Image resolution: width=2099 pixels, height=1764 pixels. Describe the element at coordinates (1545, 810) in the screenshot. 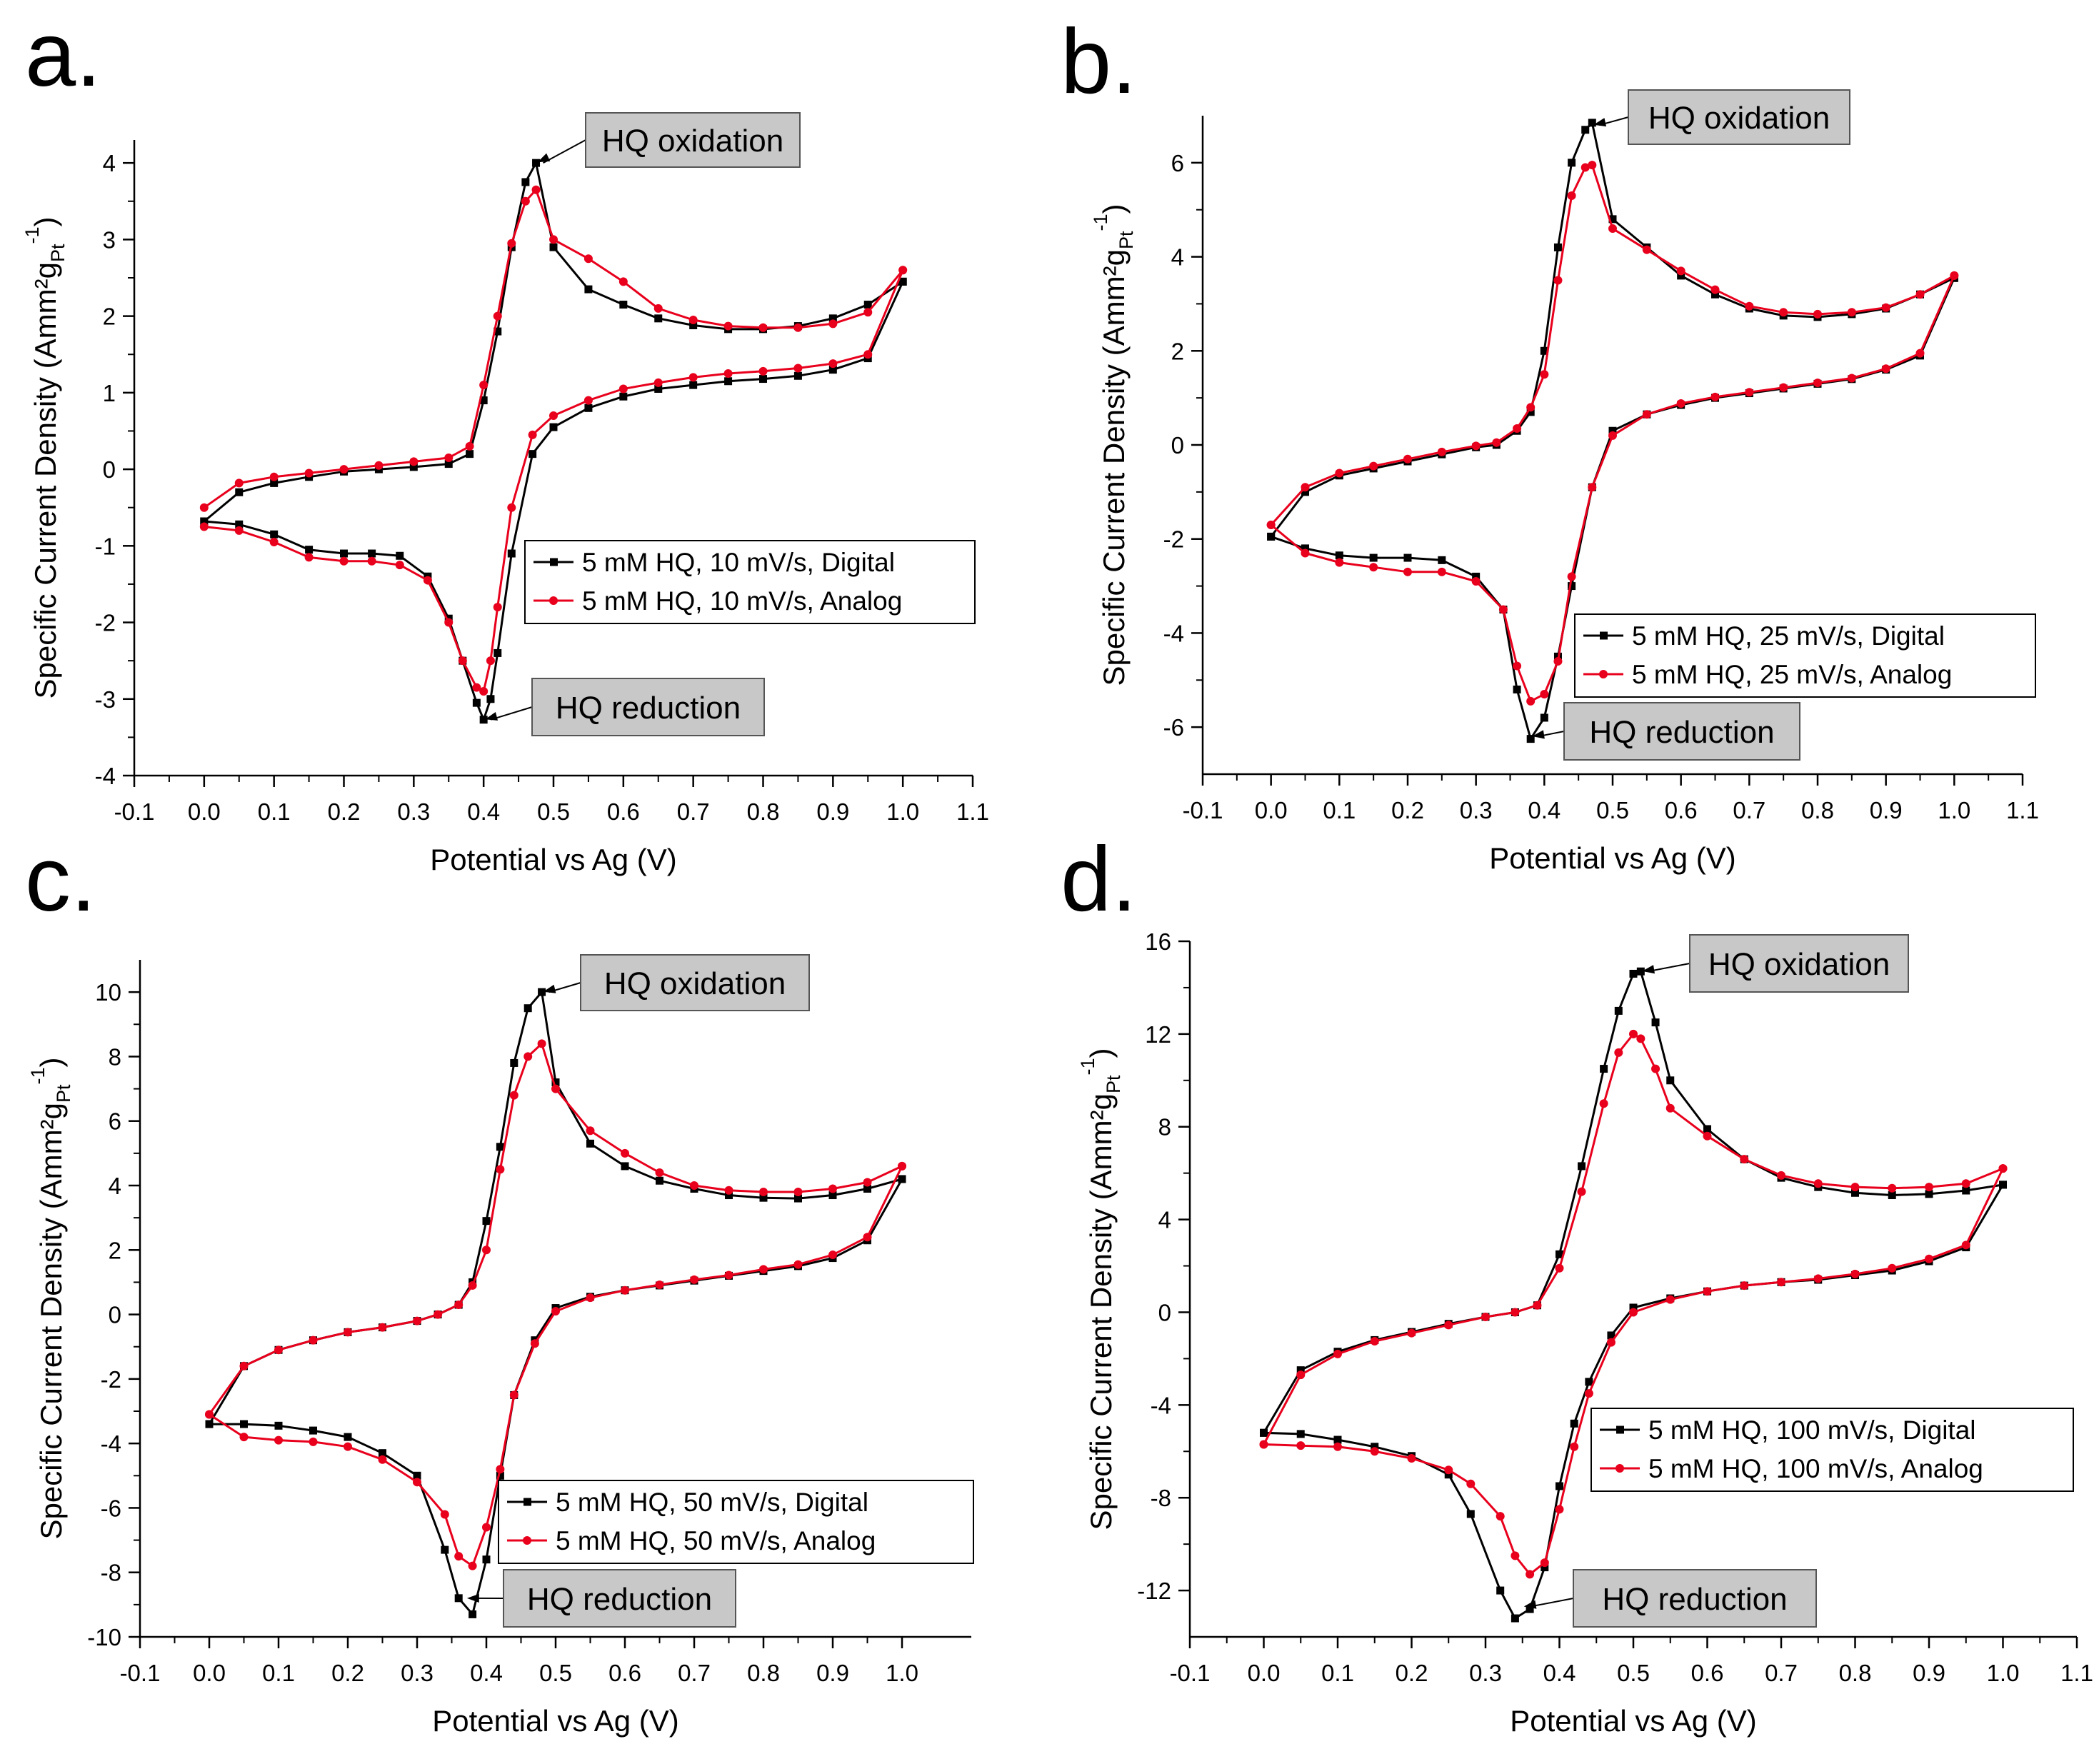

I see `x-tick-label: 0.4` at that location.